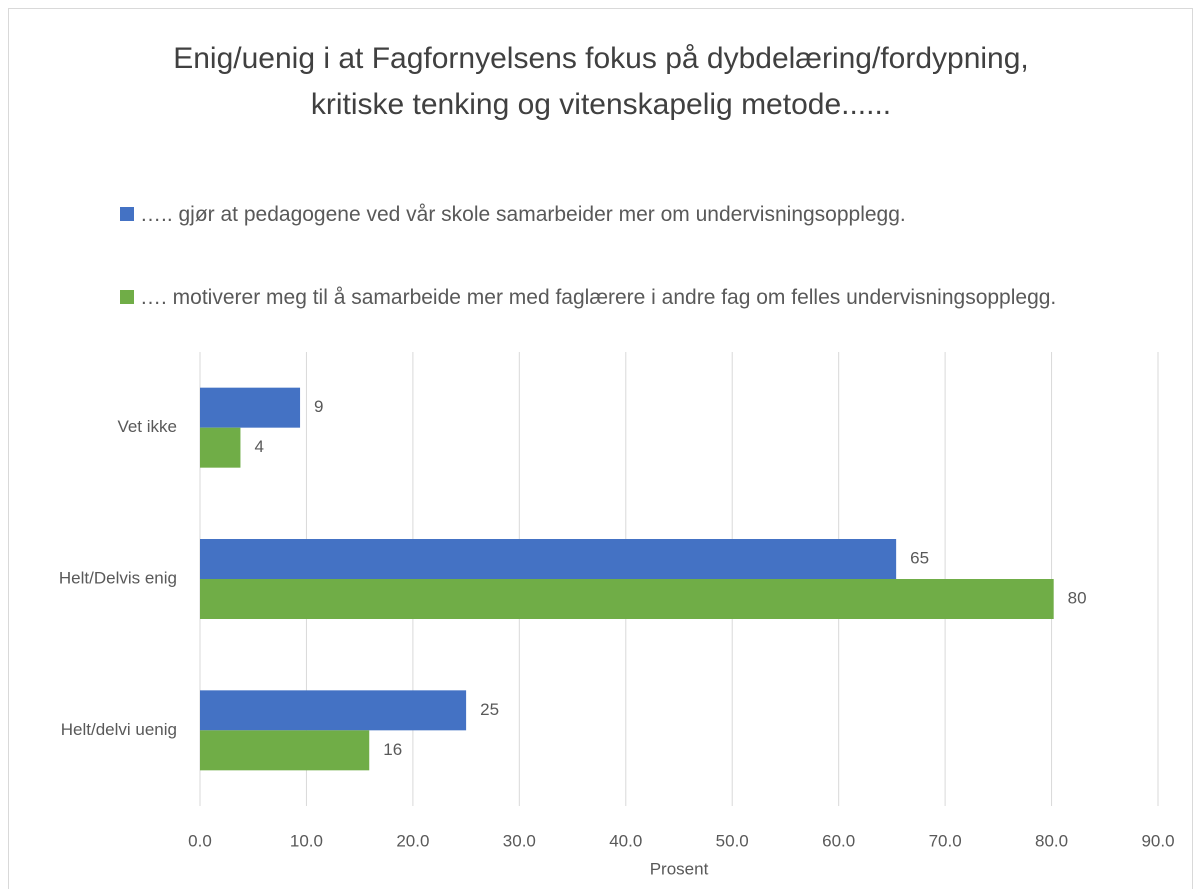 The image size is (1202, 889). What do you see at coordinates (919, 557) in the screenshot?
I see `data-label: 65` at bounding box center [919, 557].